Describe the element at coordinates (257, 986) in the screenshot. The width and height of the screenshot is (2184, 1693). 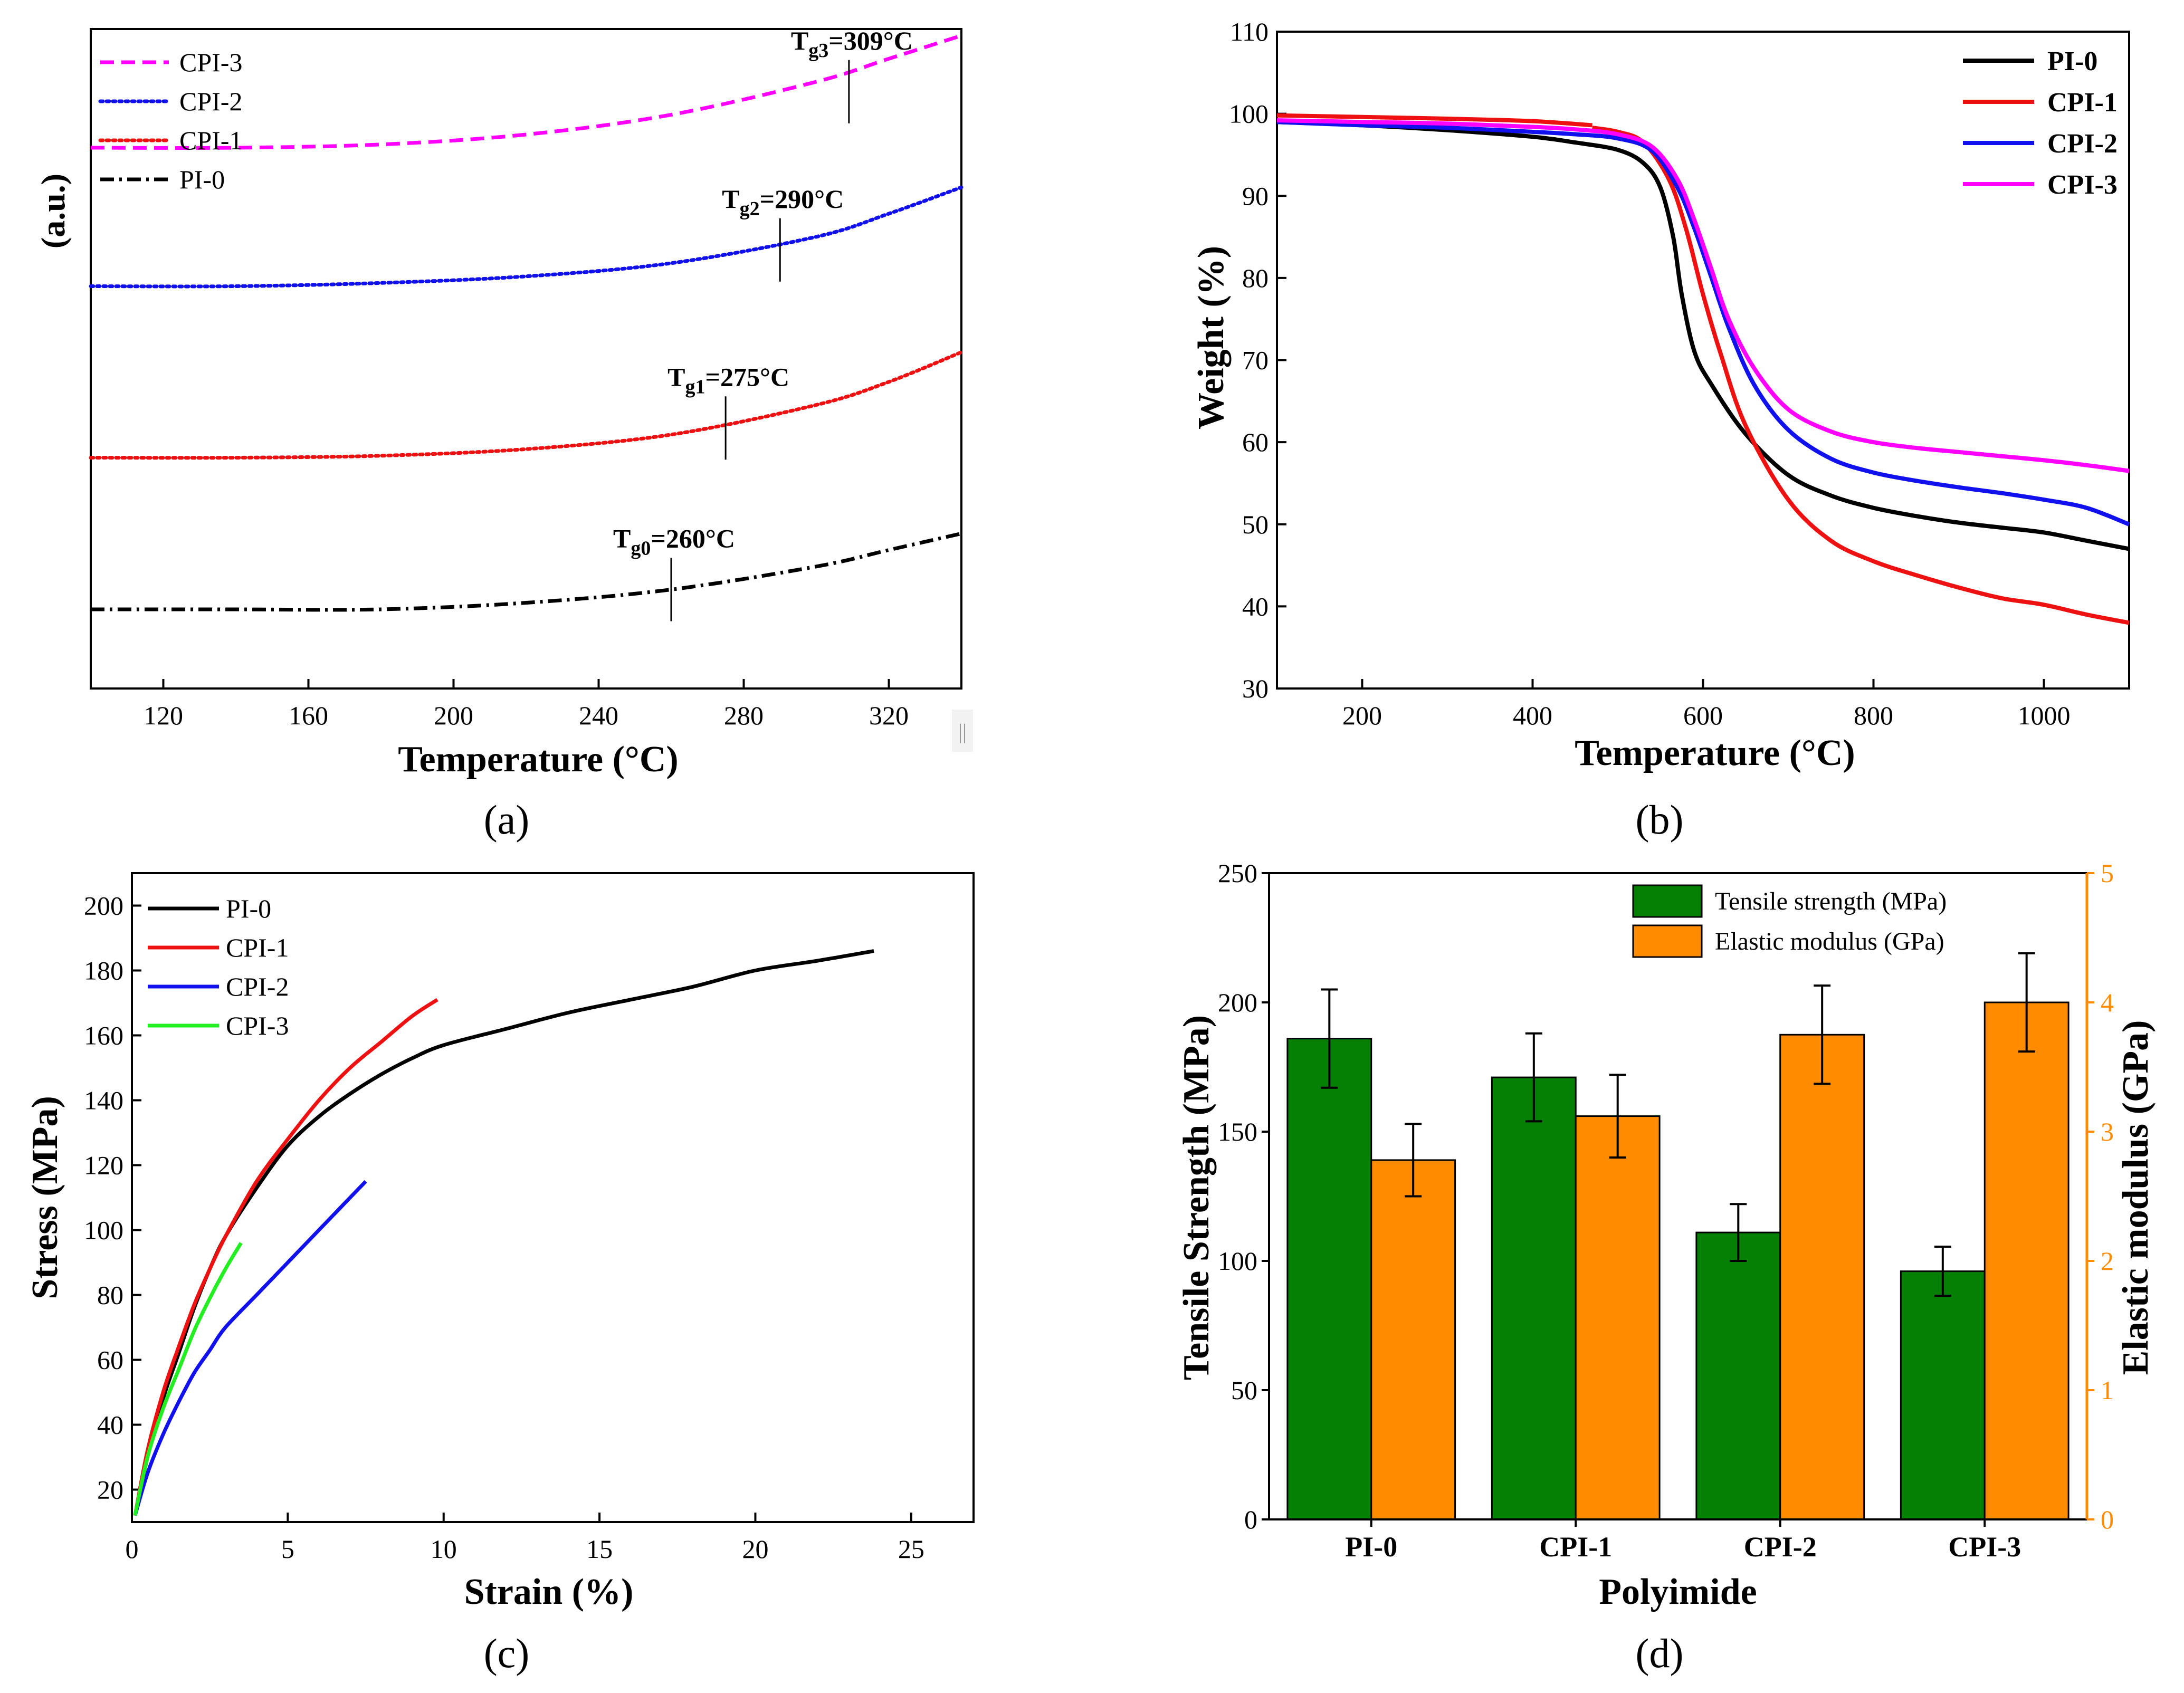
I see `panel-c-legend-label: CPI-2` at that location.